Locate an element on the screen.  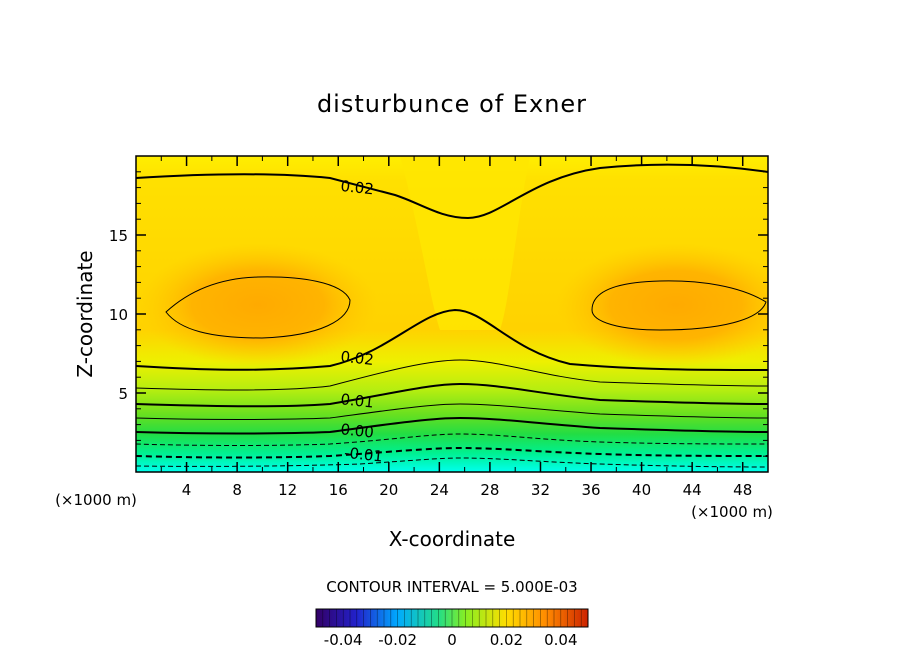
right-orange-region is located at coordinates (662, 305).